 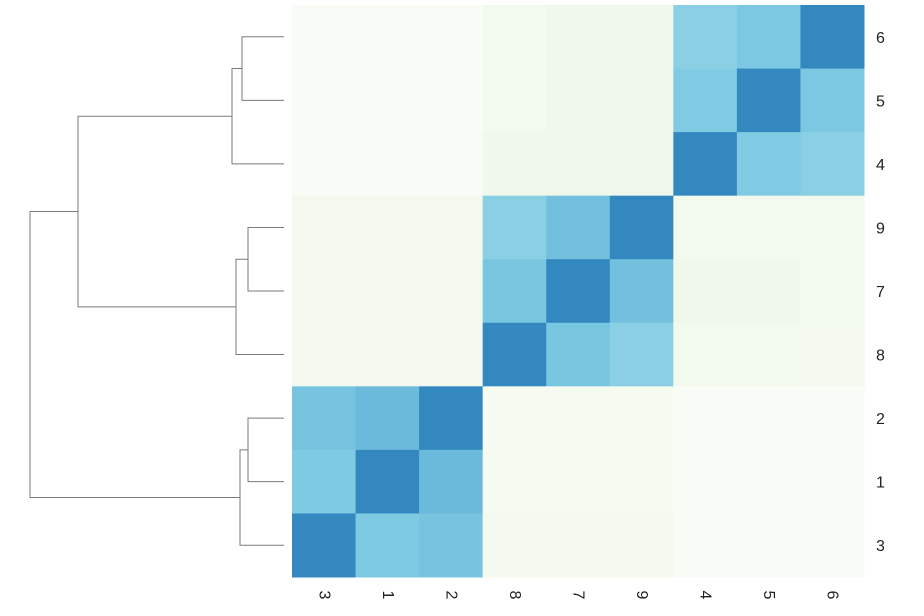 I want to click on heatmap-cell-r1-c9, so click(x=641, y=481).